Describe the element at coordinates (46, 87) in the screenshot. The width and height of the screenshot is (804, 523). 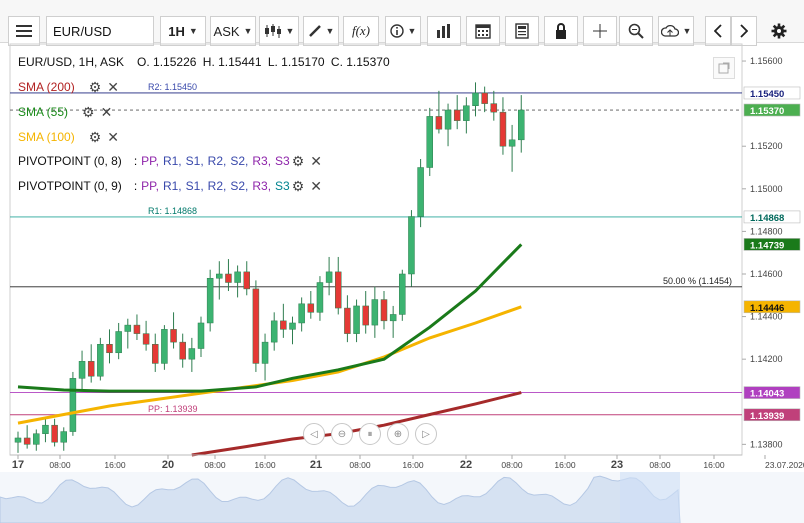
I see `indicator-label: SMA (200)` at that location.